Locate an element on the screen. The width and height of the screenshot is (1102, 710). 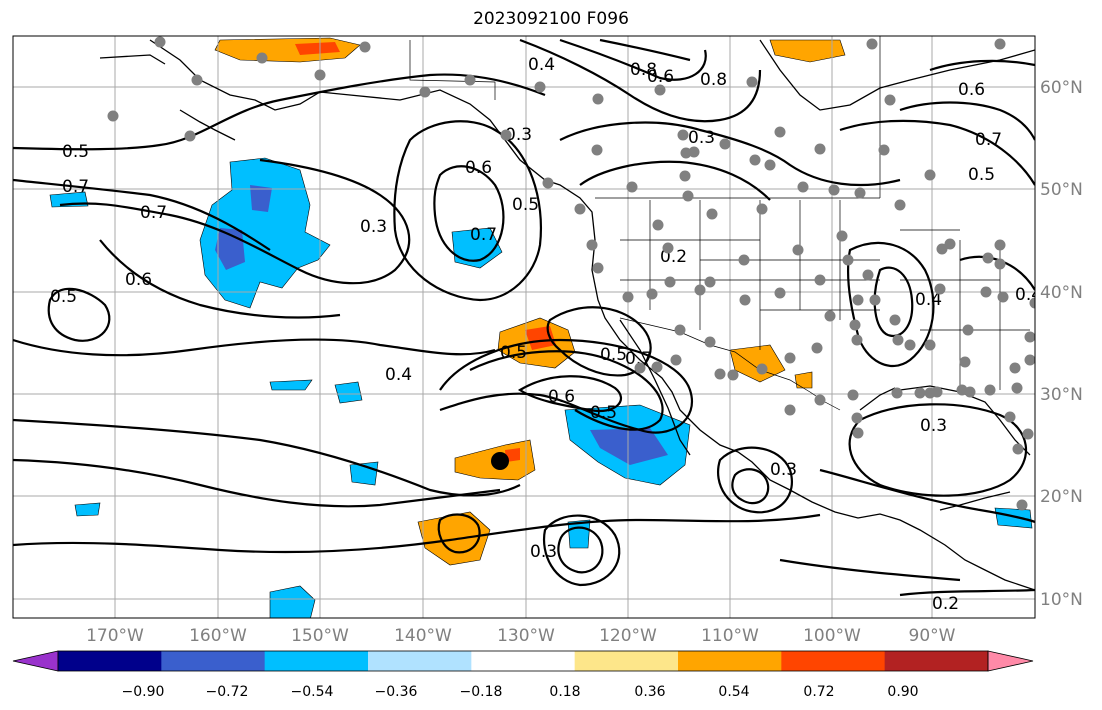
deep-blue-core-baja is located at coordinates (629, 446).